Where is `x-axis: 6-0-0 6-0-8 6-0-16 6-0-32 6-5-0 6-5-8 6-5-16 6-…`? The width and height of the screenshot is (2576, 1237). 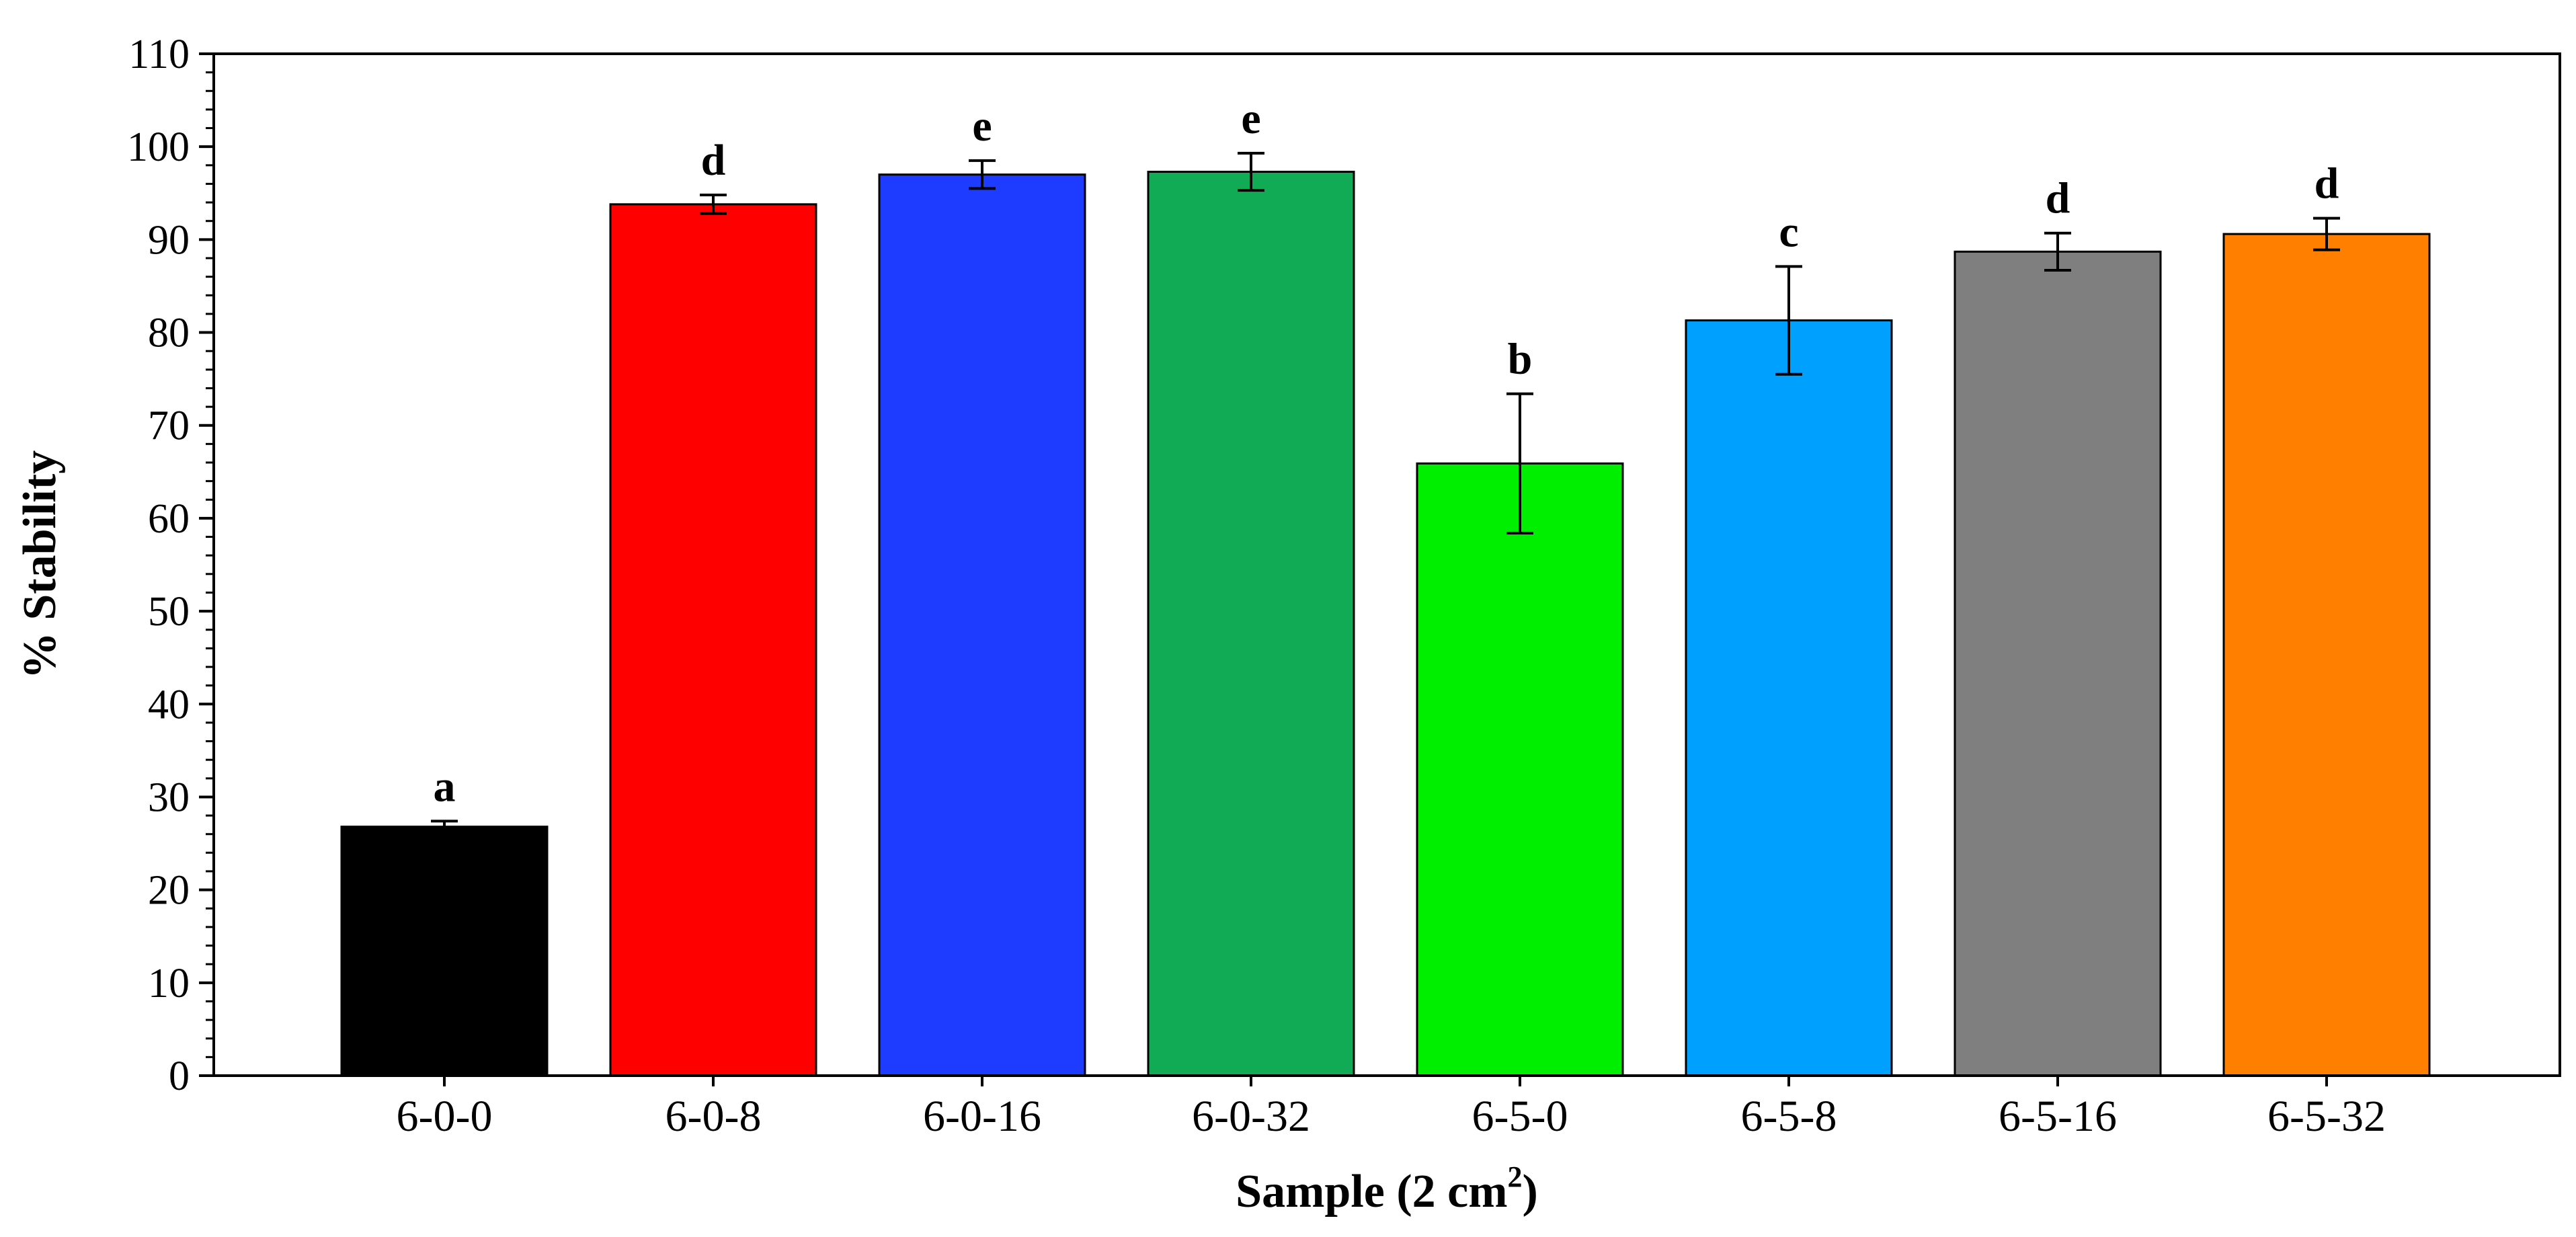
x-axis: 6-0-0 6-0-8 6-0-16 6-0-32 6-5-0 6-5-8 6-5-16 6-… is located at coordinates (1391, 1108).